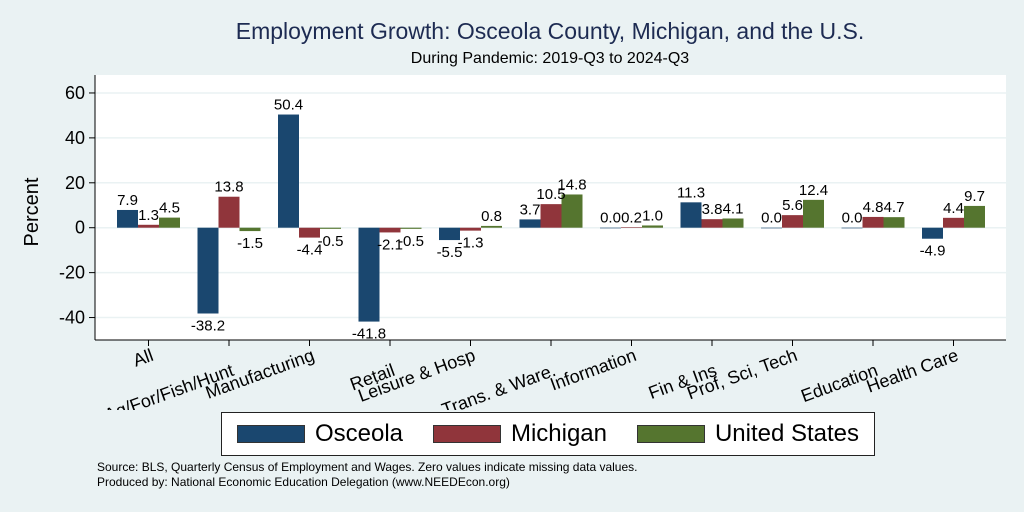 The height and width of the screenshot is (512, 1024). Describe the element at coordinates (288, 105) in the screenshot. I see `data-label: 50.4` at that location.